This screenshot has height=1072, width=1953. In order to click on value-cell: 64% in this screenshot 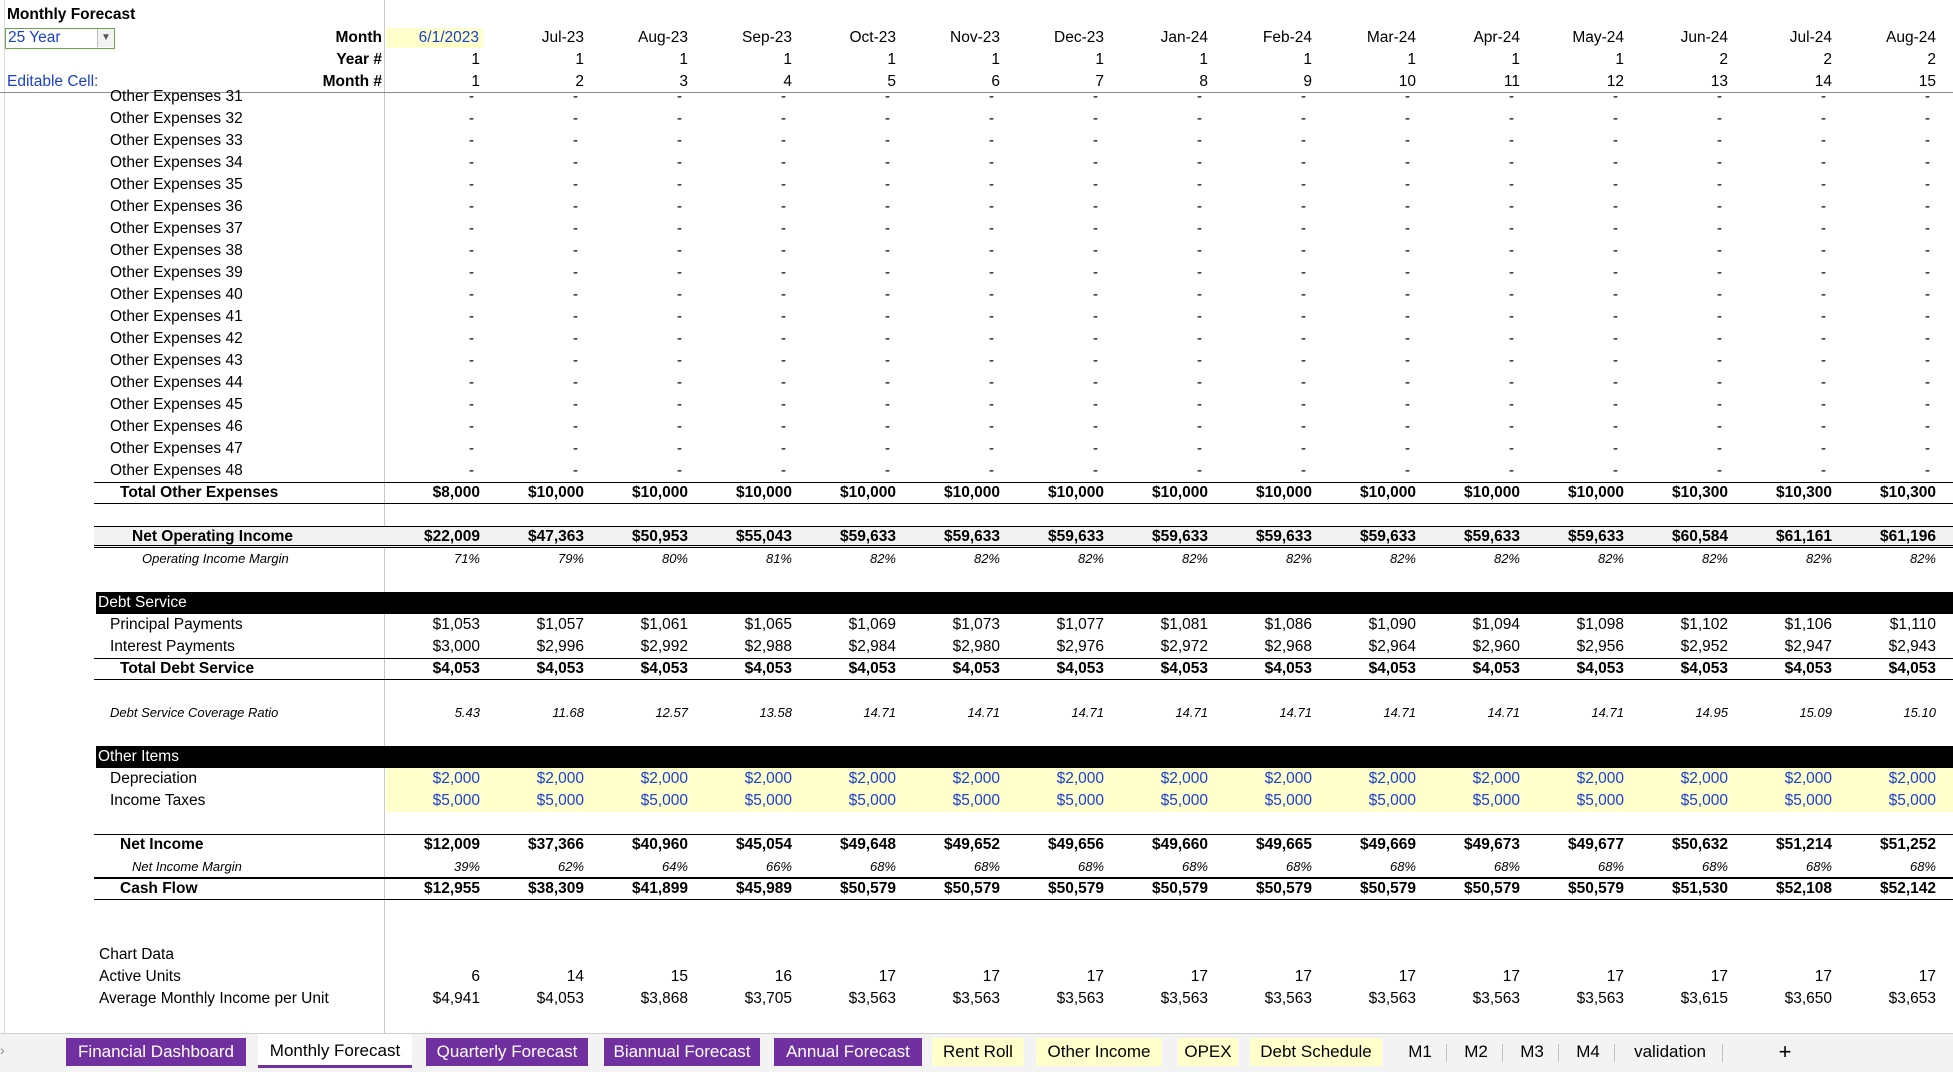, I will do `click(674, 866)`.